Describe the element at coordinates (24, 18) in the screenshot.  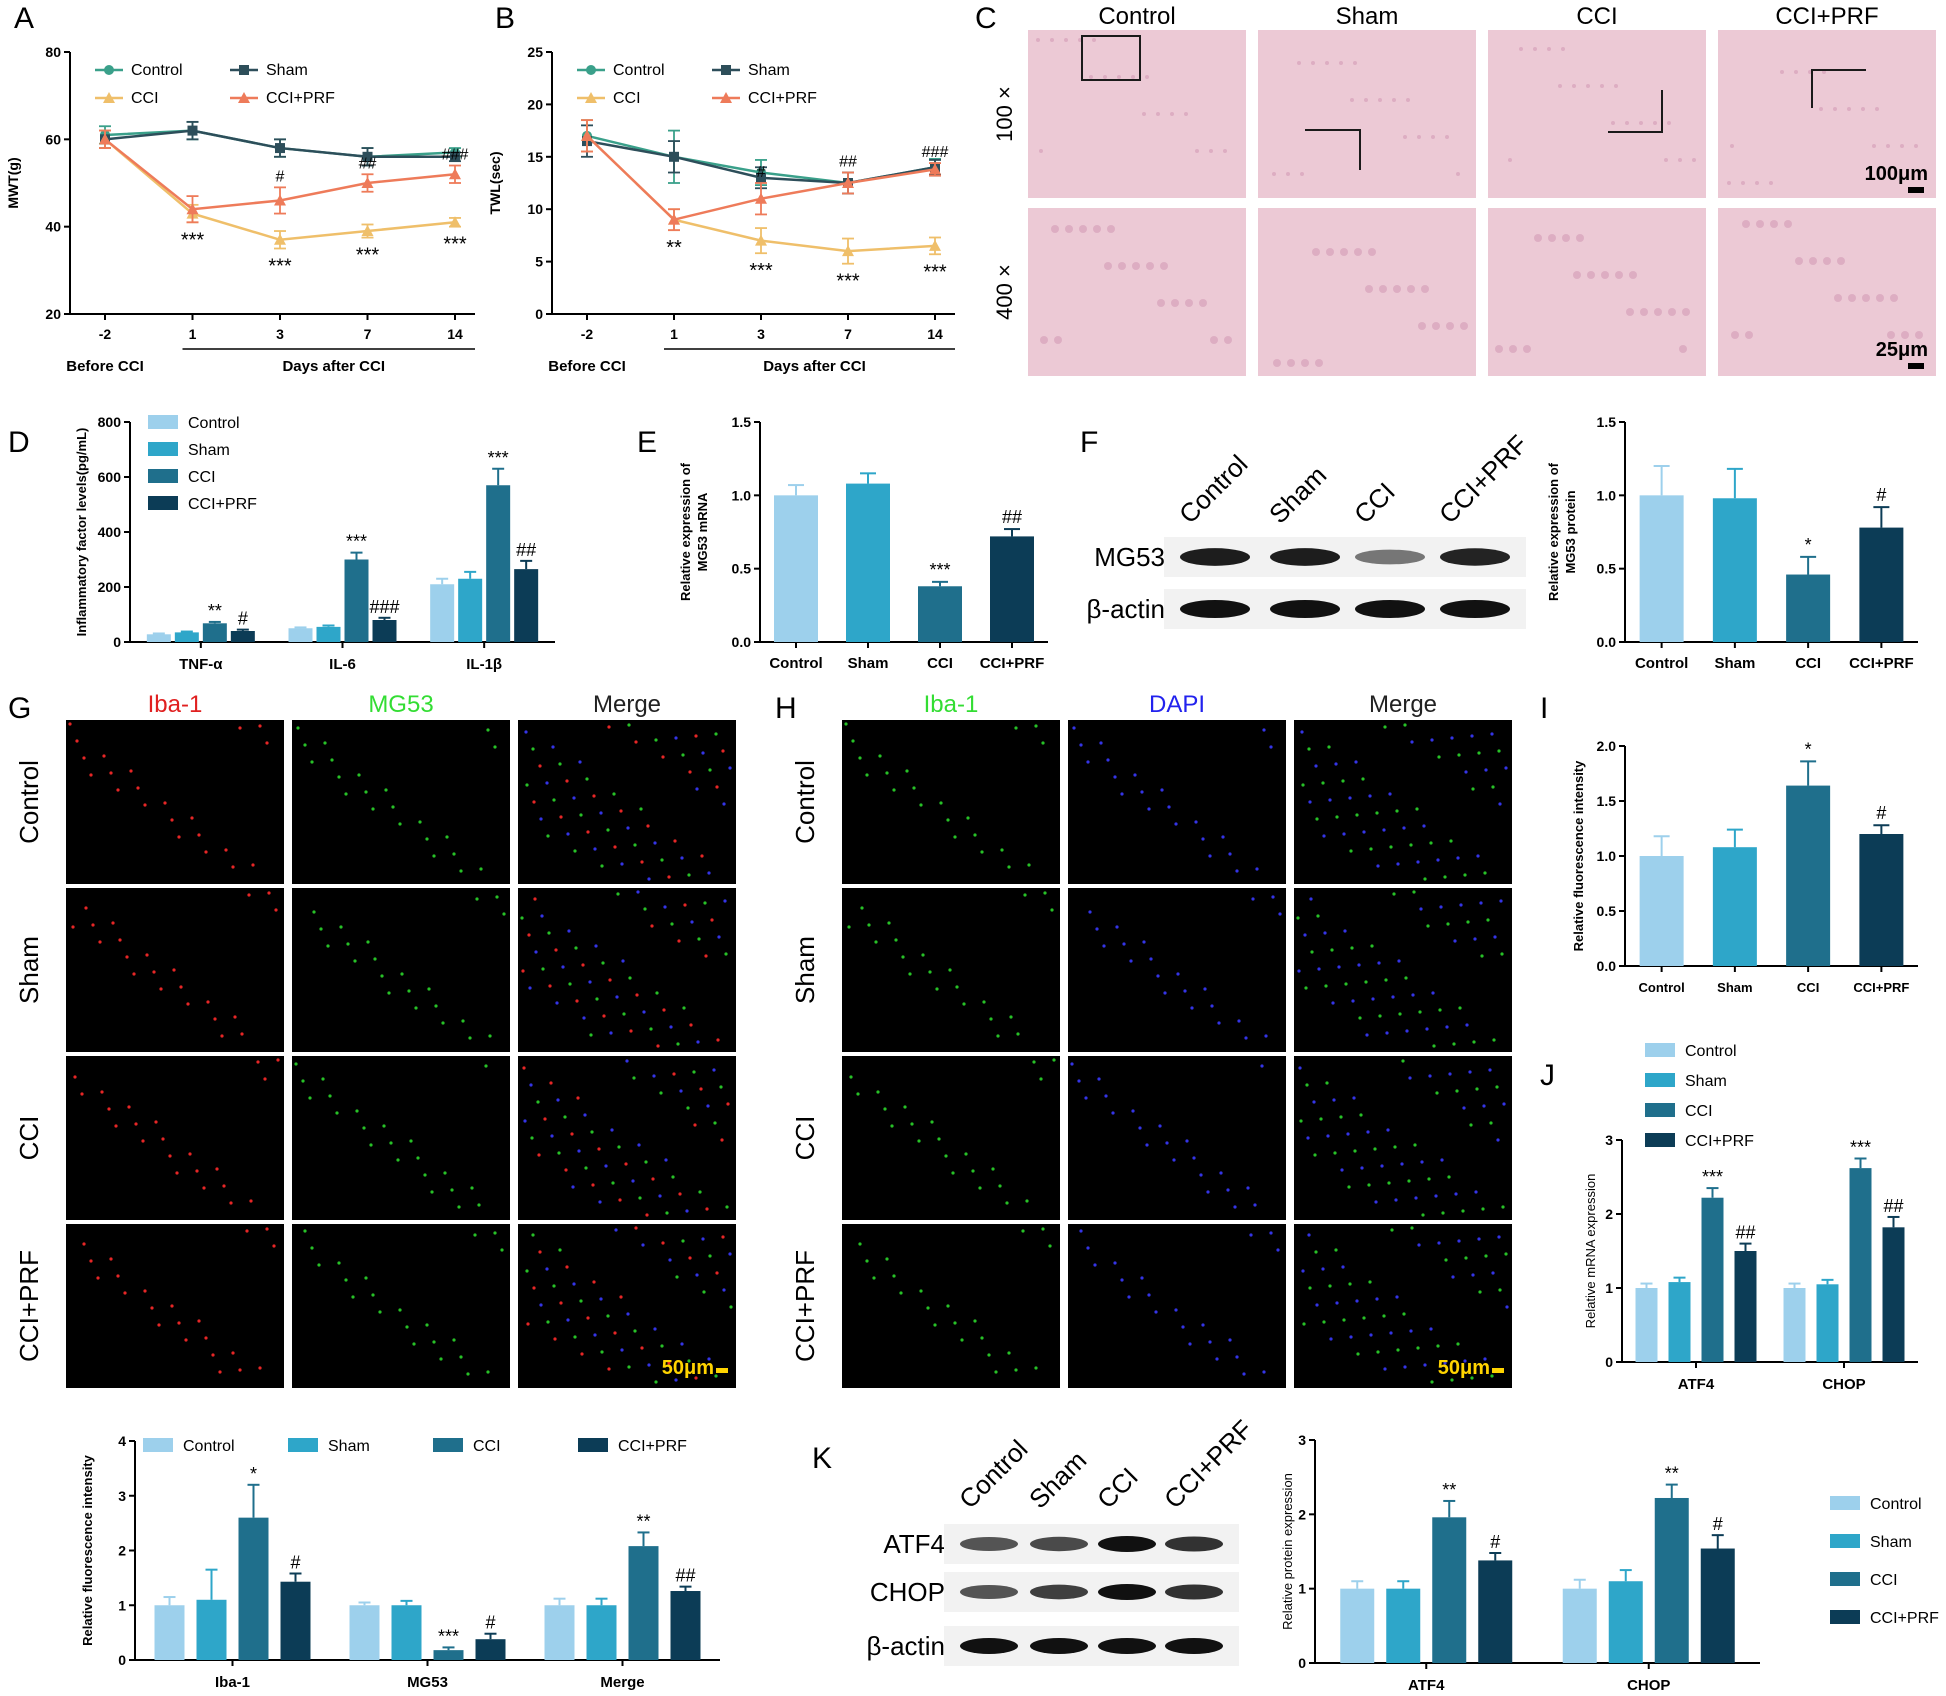
I see `panel-label-A: A` at that location.